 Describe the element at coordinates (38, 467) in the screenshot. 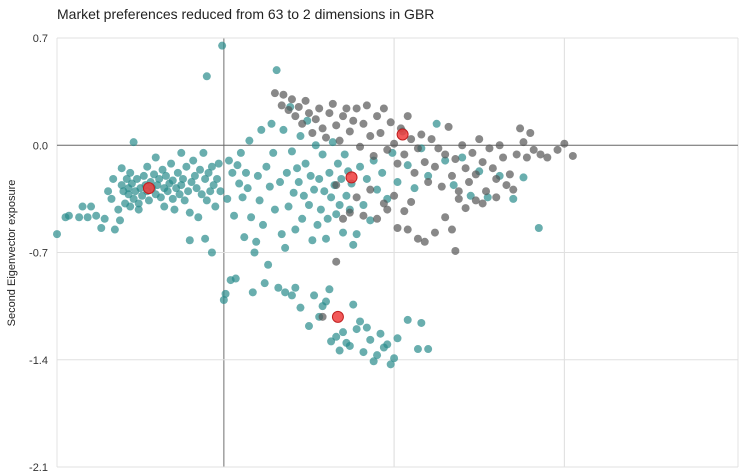

I see `y-tick-label: -2.1` at that location.